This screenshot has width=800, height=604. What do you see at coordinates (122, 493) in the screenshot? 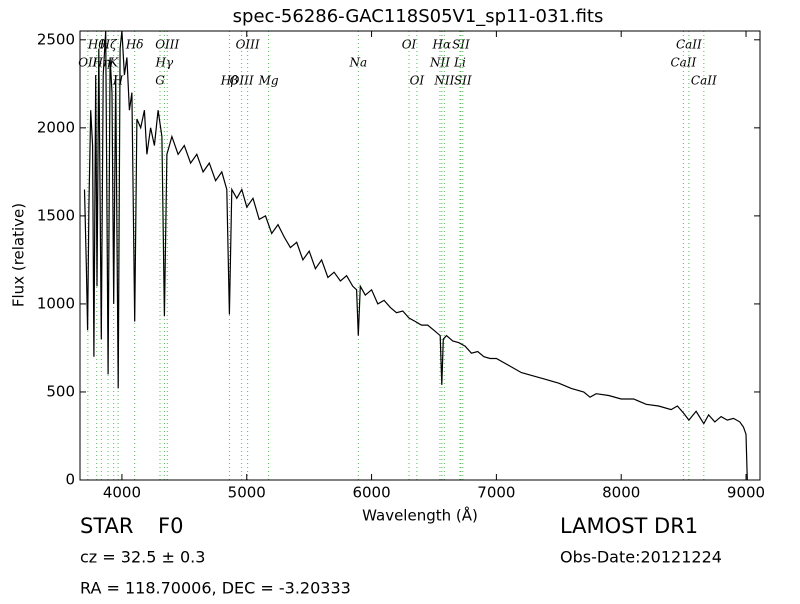
I see `x-tick-label: 4000` at bounding box center [122, 493].